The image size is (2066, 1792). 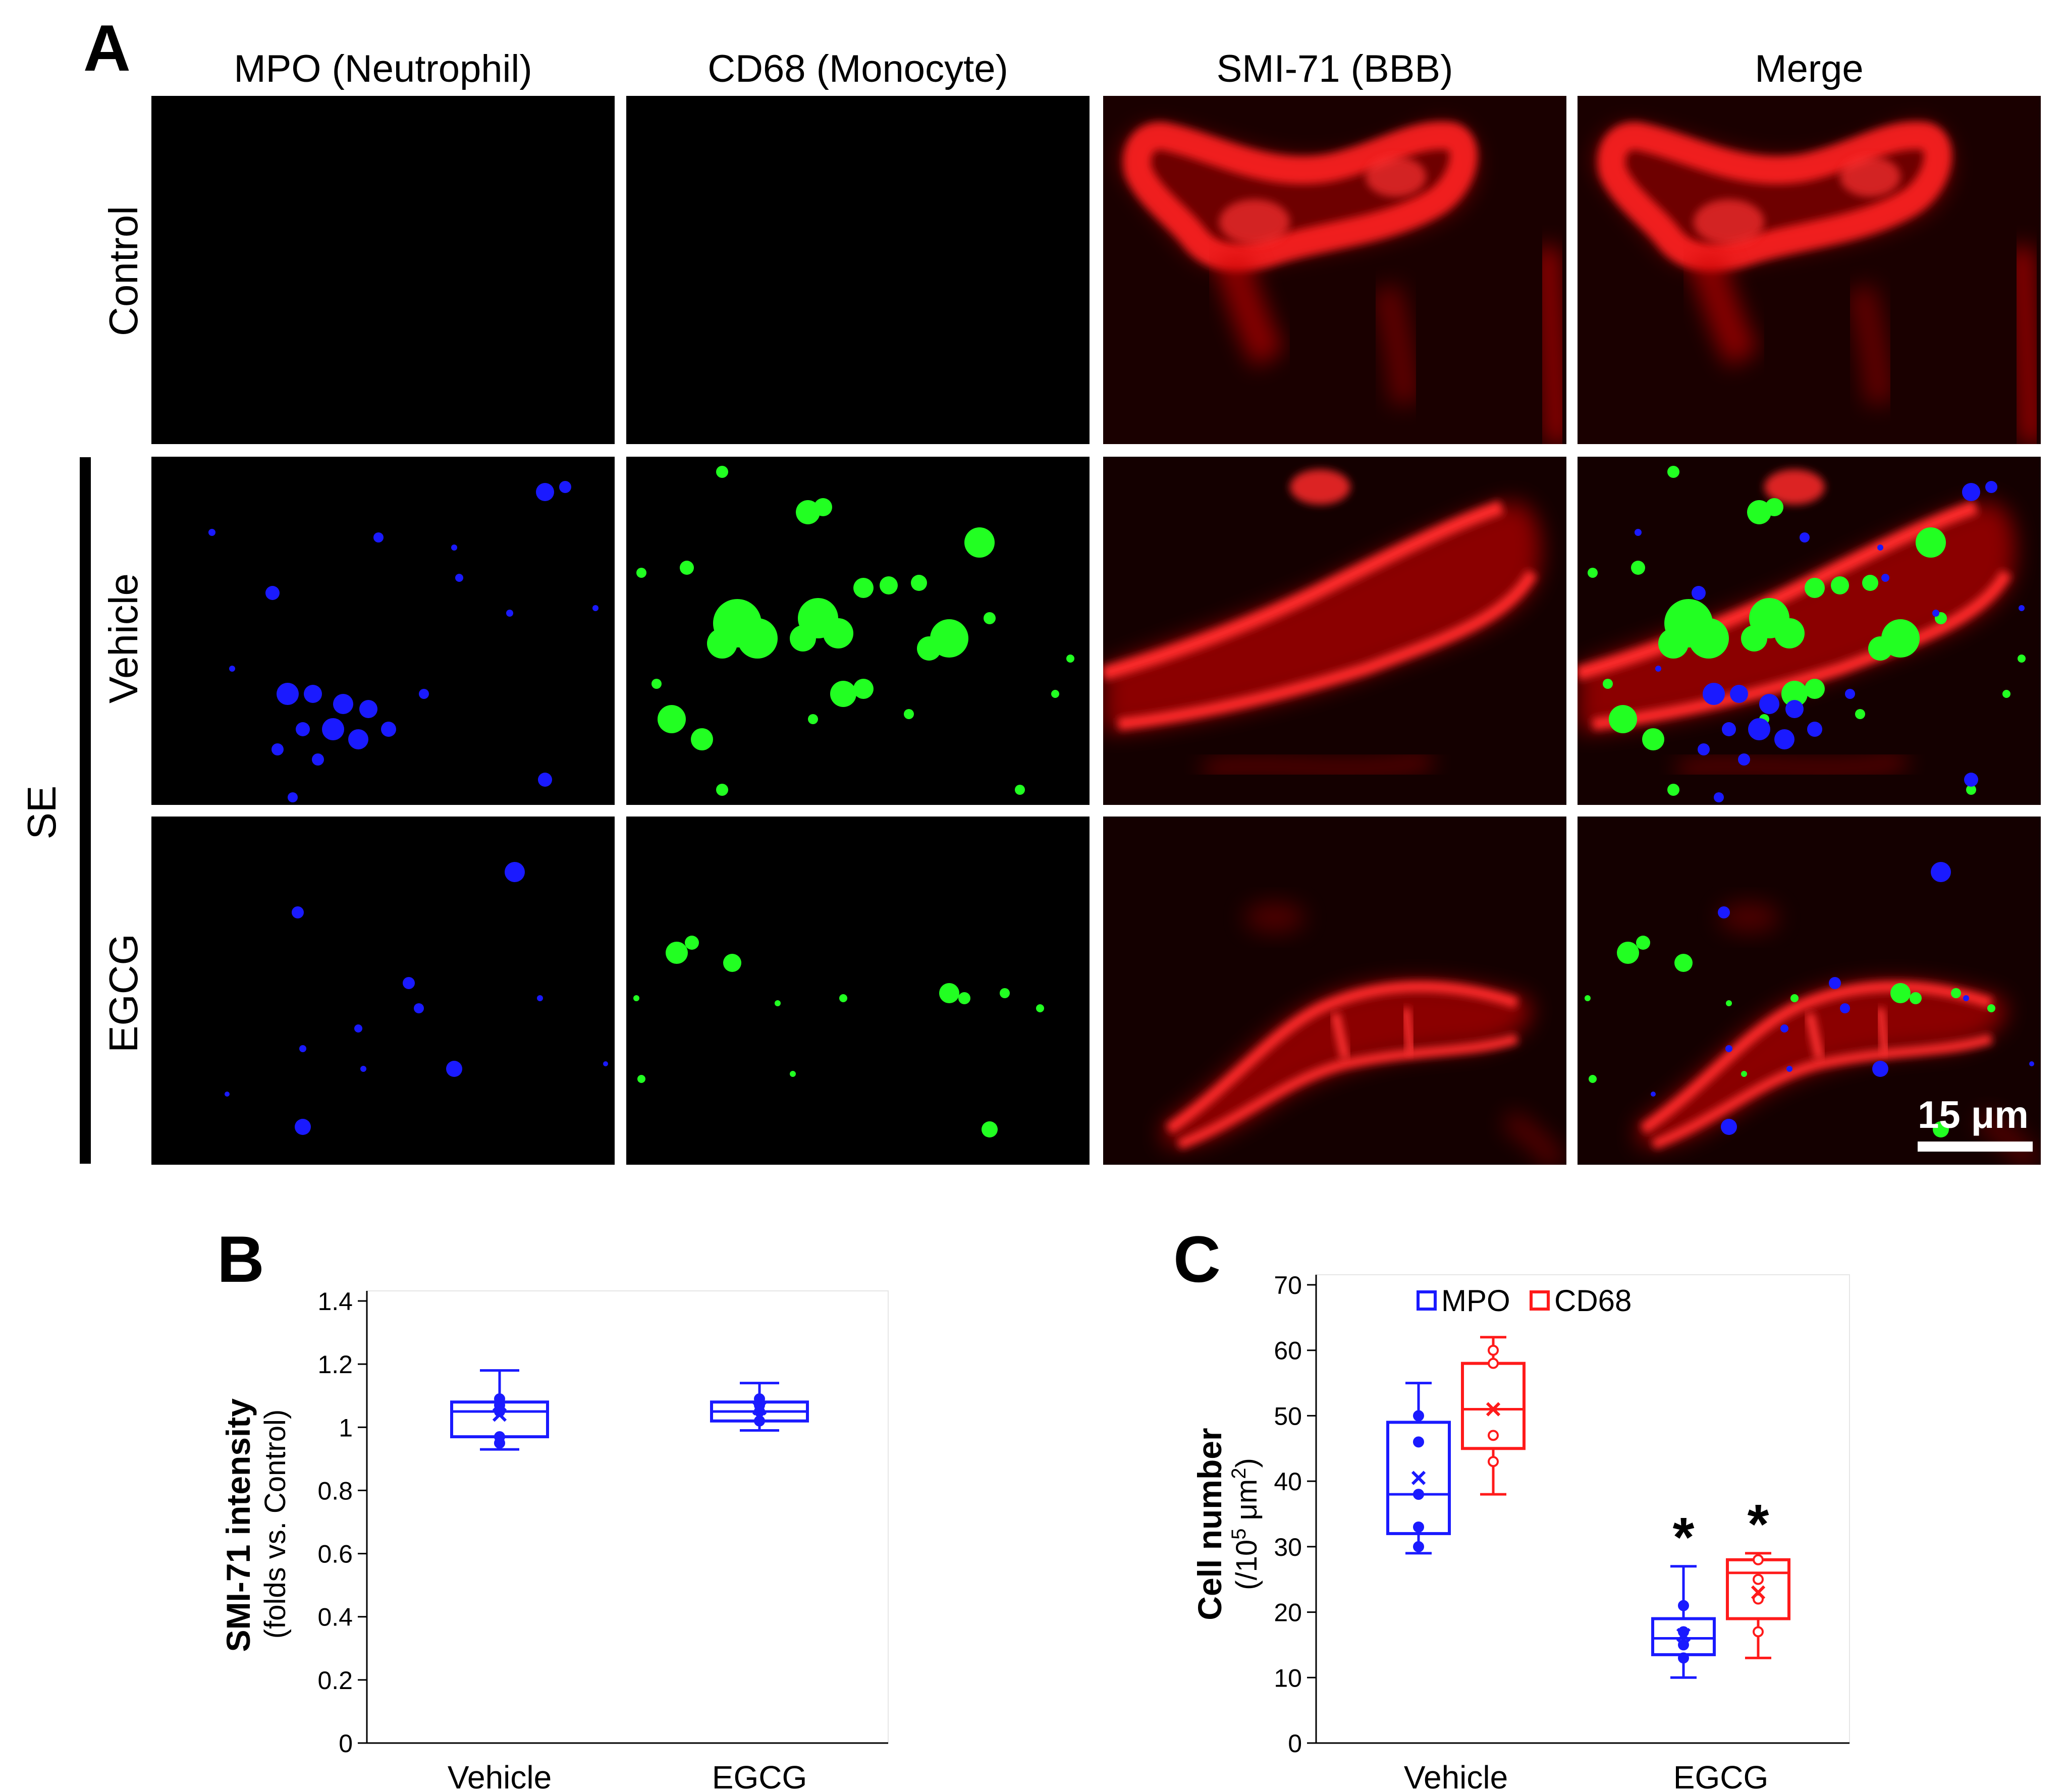 What do you see at coordinates (1809, 270) in the screenshot?
I see `image-control-merge` at bounding box center [1809, 270].